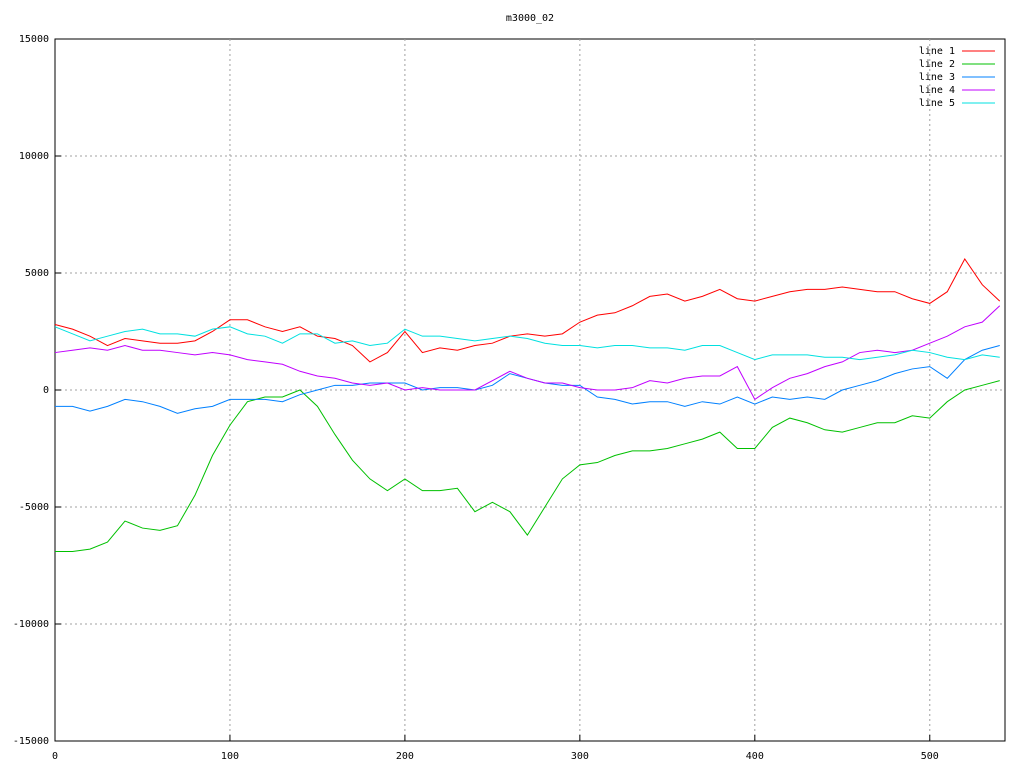 Image resolution: width=1024 pixels, height=768 pixels. What do you see at coordinates (930, 756) in the screenshot?
I see `x-tick-label: 500` at bounding box center [930, 756].